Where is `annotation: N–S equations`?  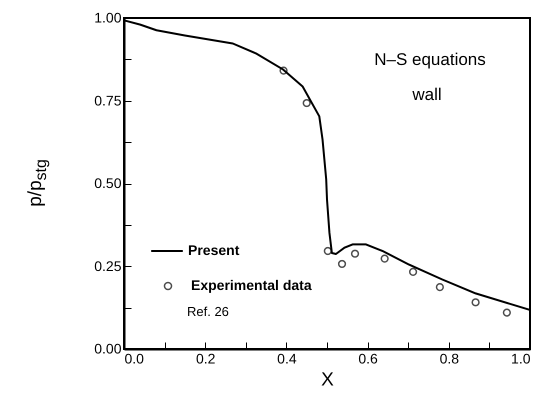
annotation: N–S equations is located at coordinates (430, 59).